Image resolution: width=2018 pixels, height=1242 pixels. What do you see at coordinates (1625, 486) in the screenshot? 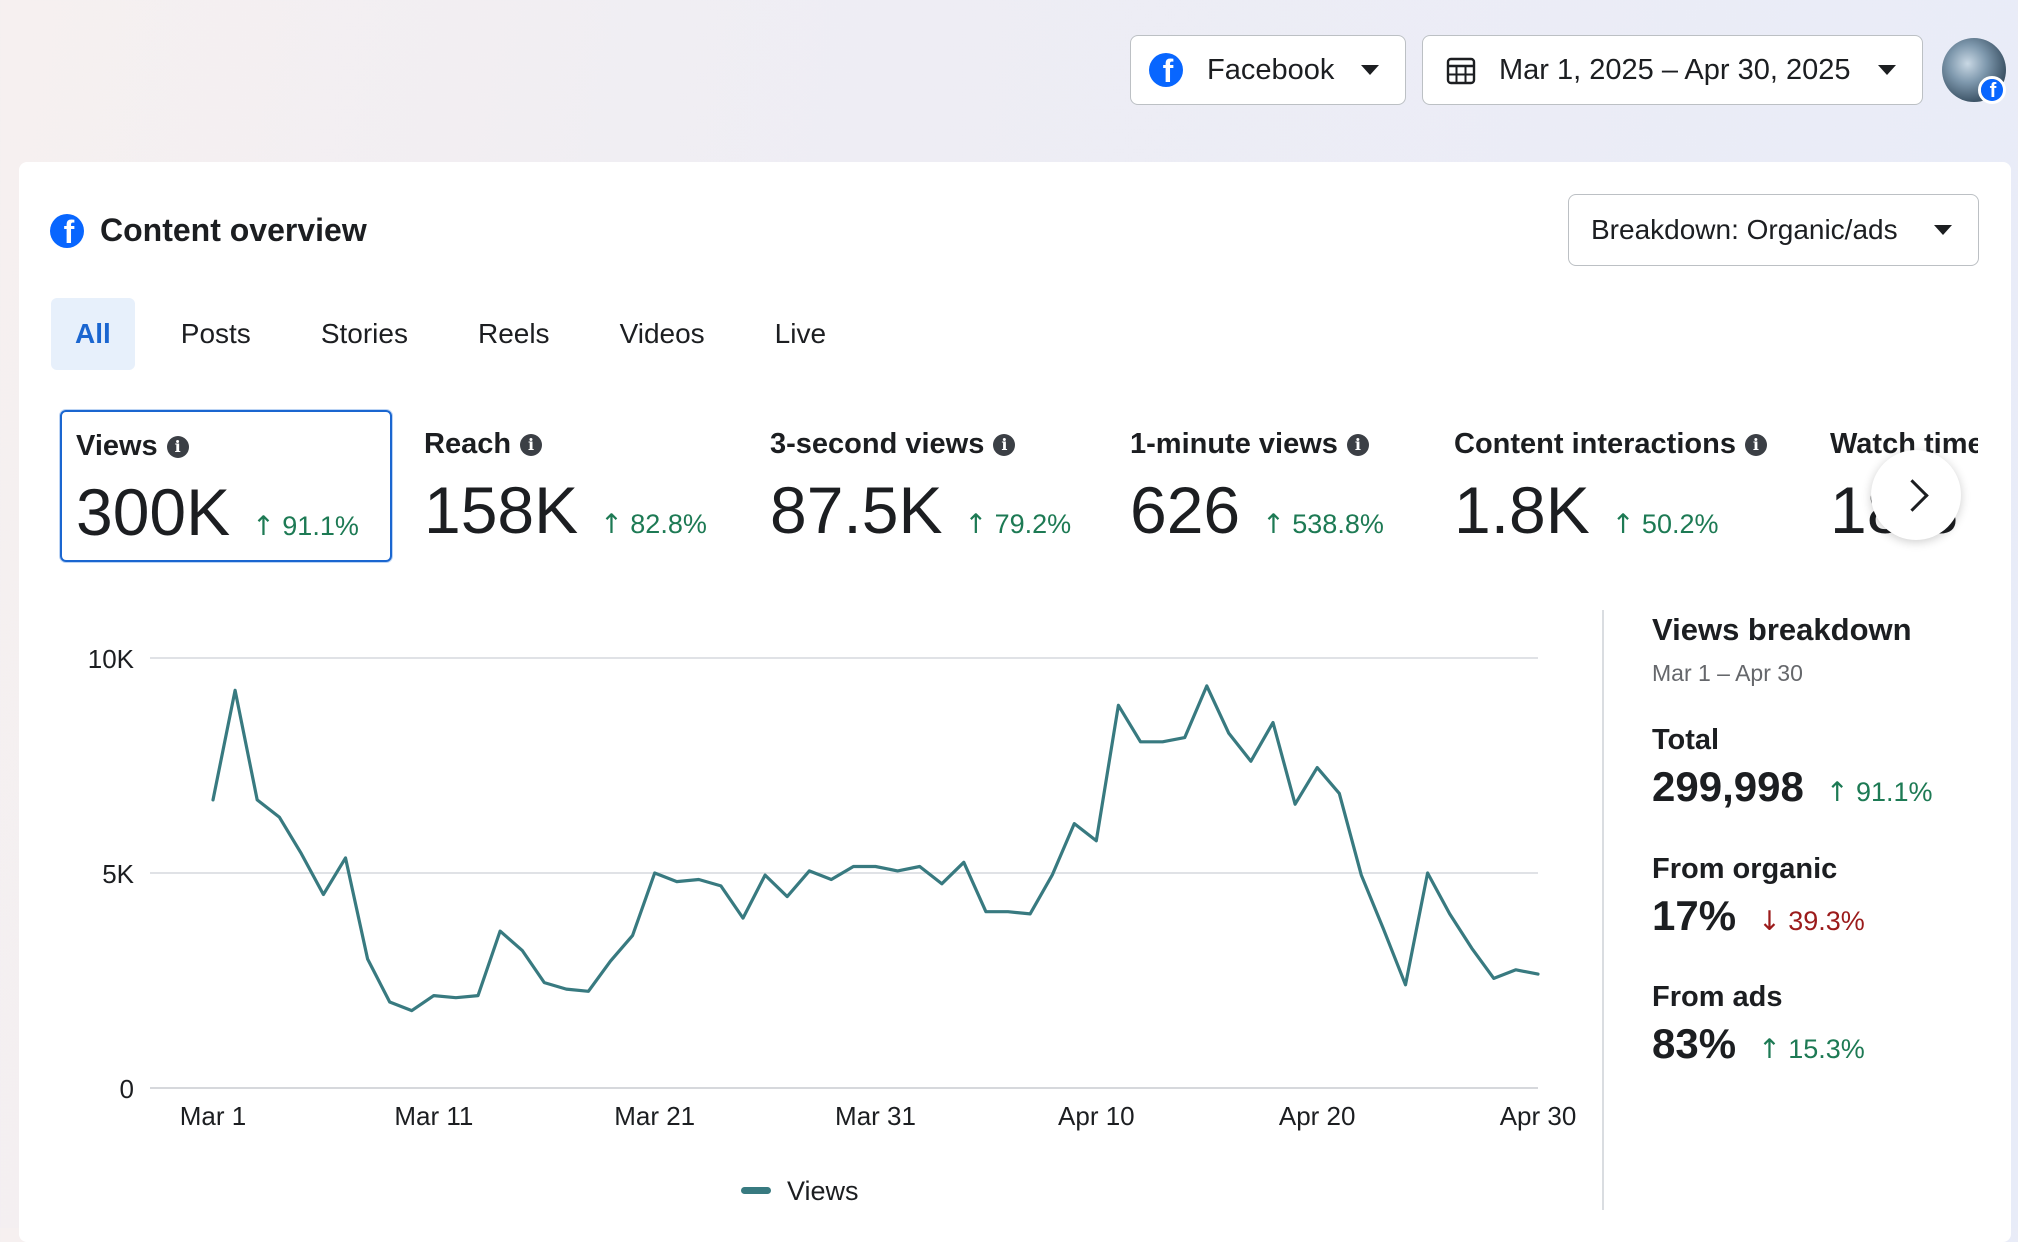
I see `metric-card-content-interactions: Content interactions i 1.8K ↑ 50.2%` at bounding box center [1625, 486].